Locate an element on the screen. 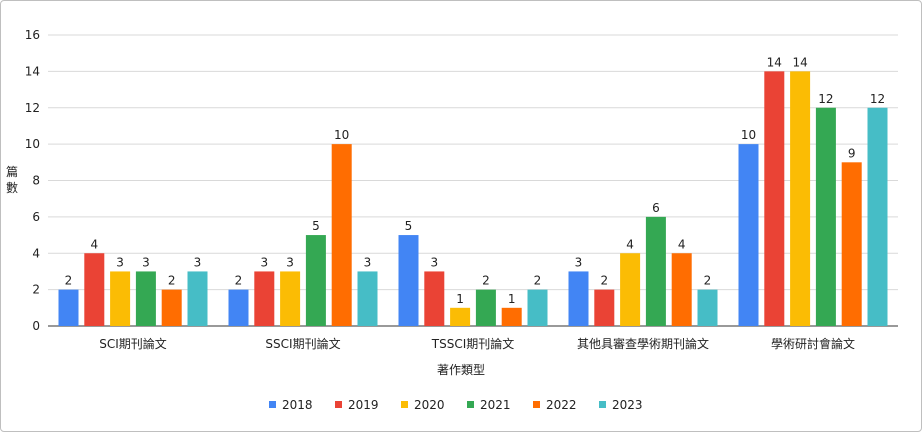 This screenshot has height=432, width=922. category-label: TSSCI期刊論文 is located at coordinates (472, 343).